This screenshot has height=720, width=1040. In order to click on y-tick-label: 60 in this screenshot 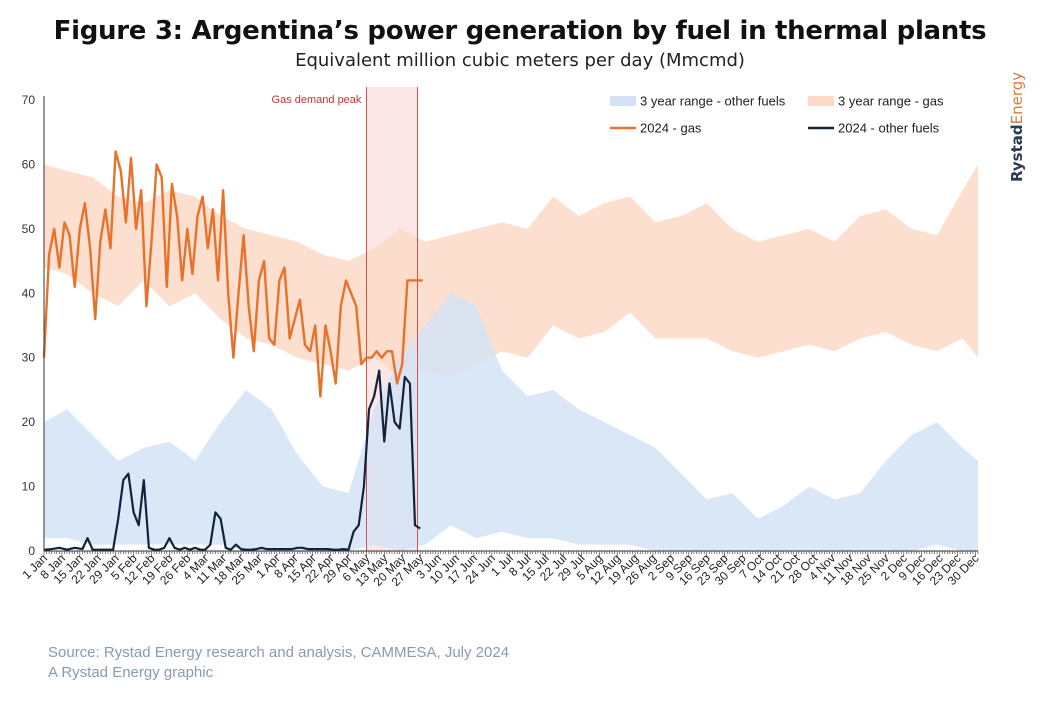, I will do `click(29, 164)`.